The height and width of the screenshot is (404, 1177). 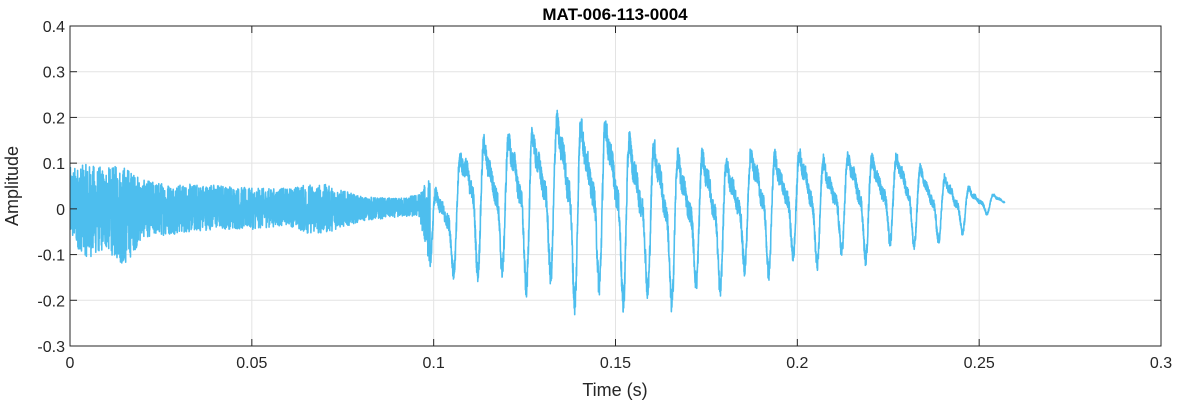 What do you see at coordinates (12, 186) in the screenshot?
I see `y-axis-label: Amplitude` at bounding box center [12, 186].